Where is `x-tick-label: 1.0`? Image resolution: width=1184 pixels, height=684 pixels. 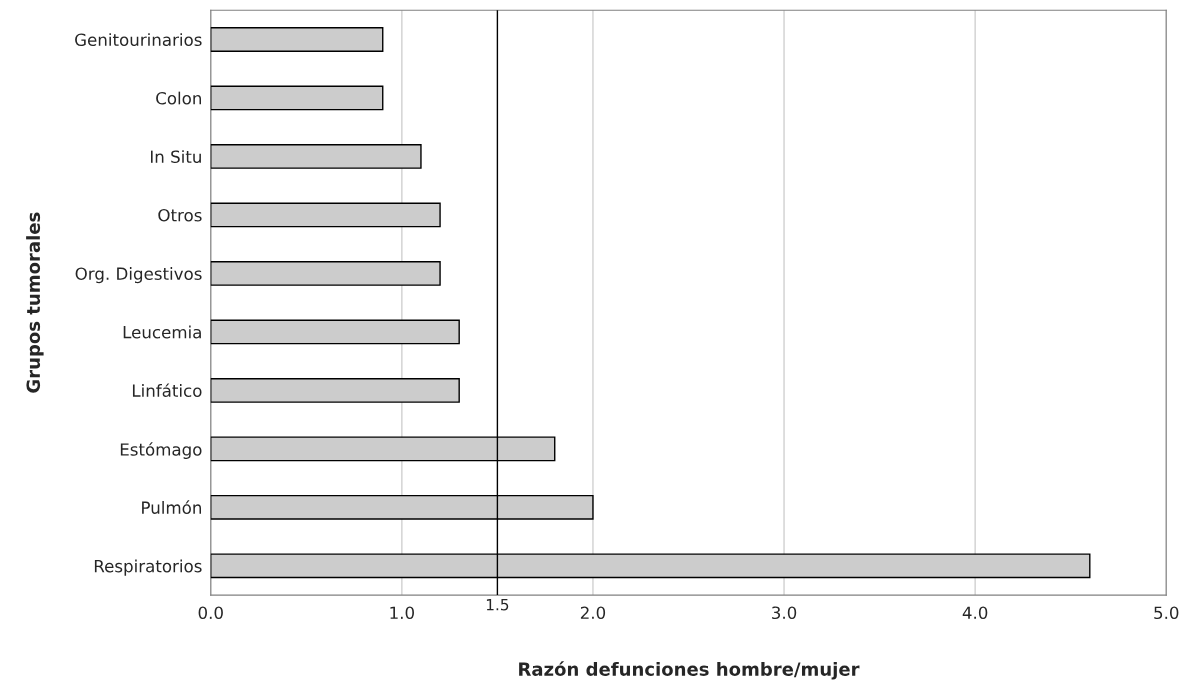
x-tick-label: 1.0 is located at coordinates (402, 613).